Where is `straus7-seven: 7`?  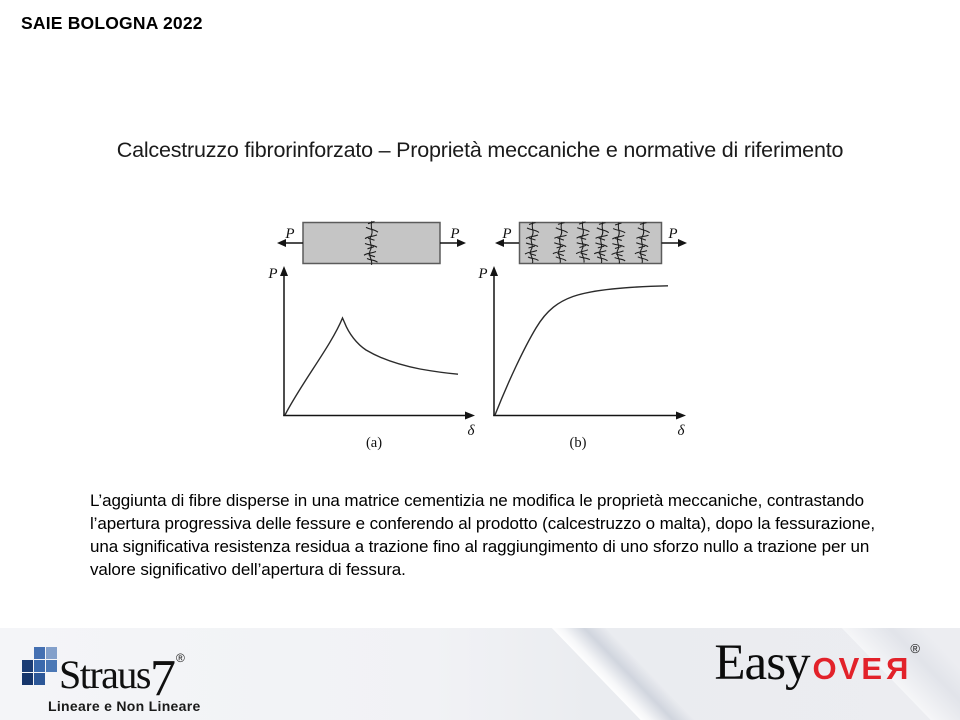 straus7-seven: 7 is located at coordinates (163, 678).